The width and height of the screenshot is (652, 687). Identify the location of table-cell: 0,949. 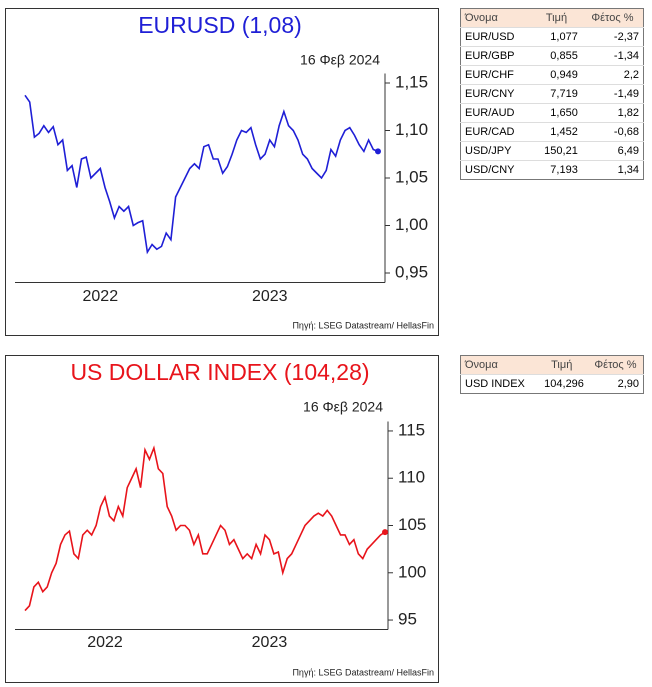
(556, 75).